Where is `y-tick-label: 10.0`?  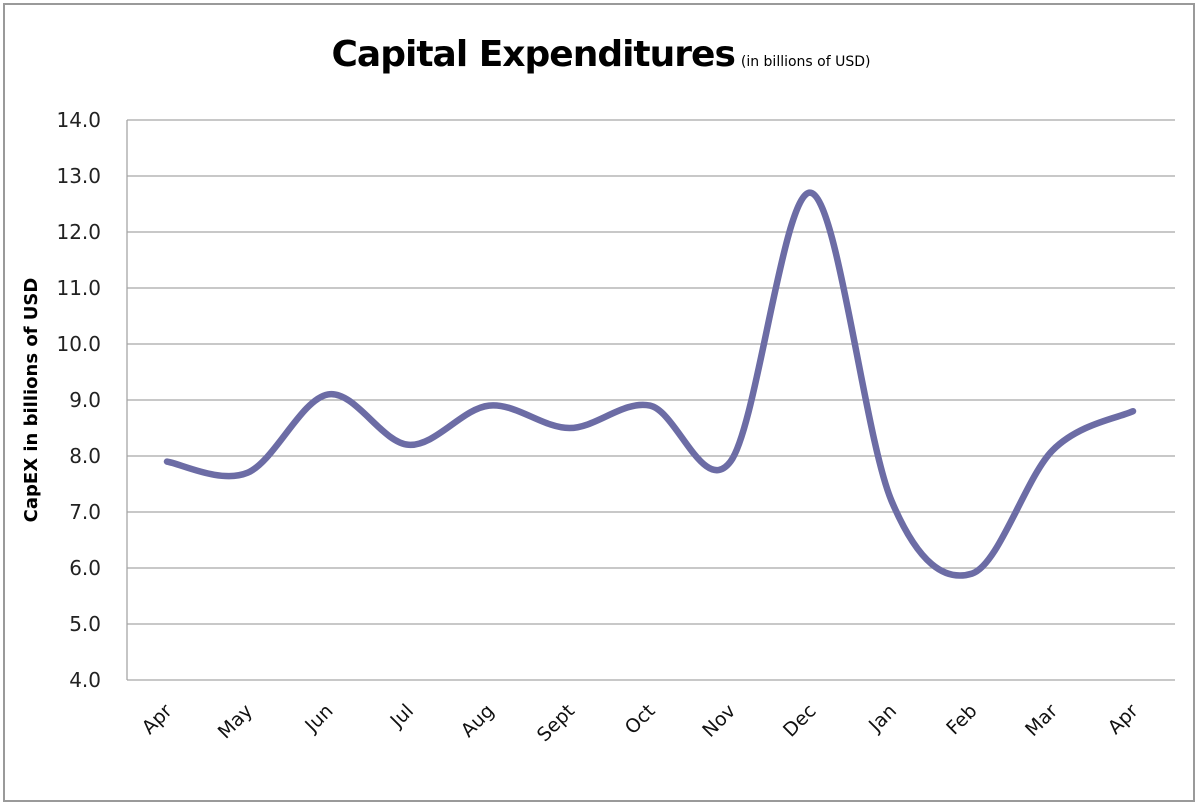 y-tick-label: 10.0 is located at coordinates (78, 344).